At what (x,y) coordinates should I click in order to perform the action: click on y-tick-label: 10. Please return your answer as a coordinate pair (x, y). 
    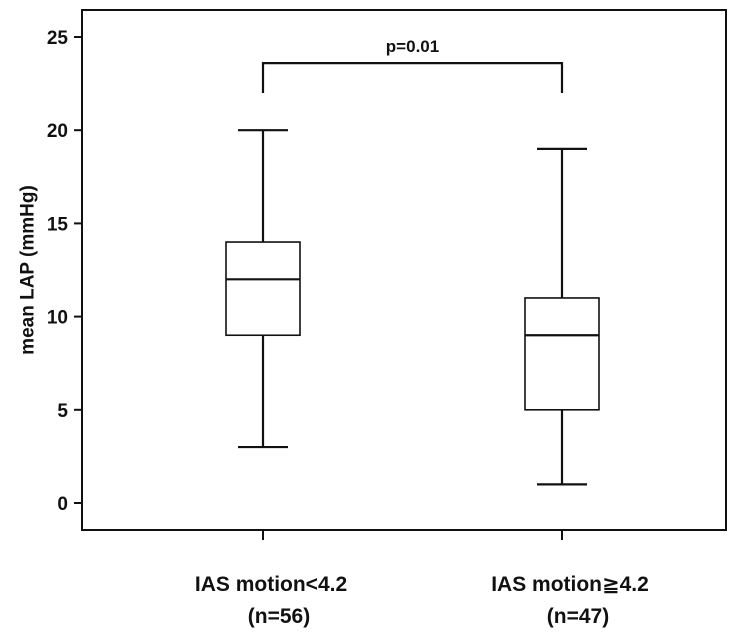
    Looking at the image, I should click on (57, 318).